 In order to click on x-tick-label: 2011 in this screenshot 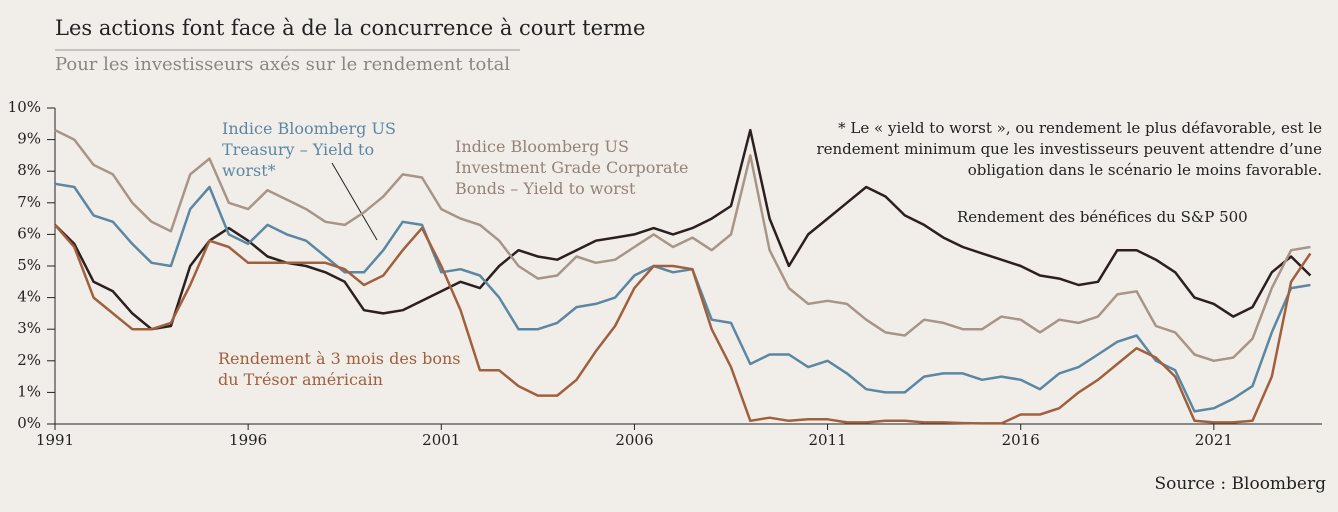, I will do `click(827, 440)`.